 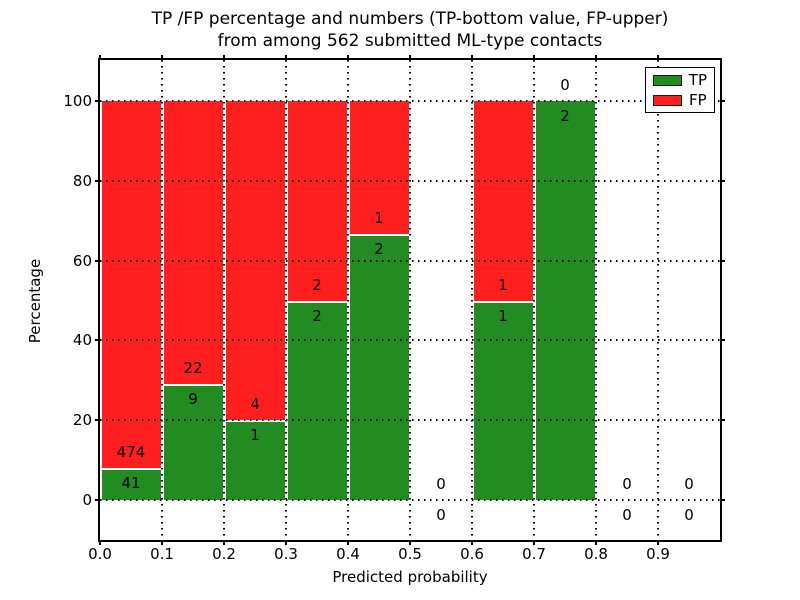 I want to click on bar-tp-0.7-0.8, so click(x=565, y=300).